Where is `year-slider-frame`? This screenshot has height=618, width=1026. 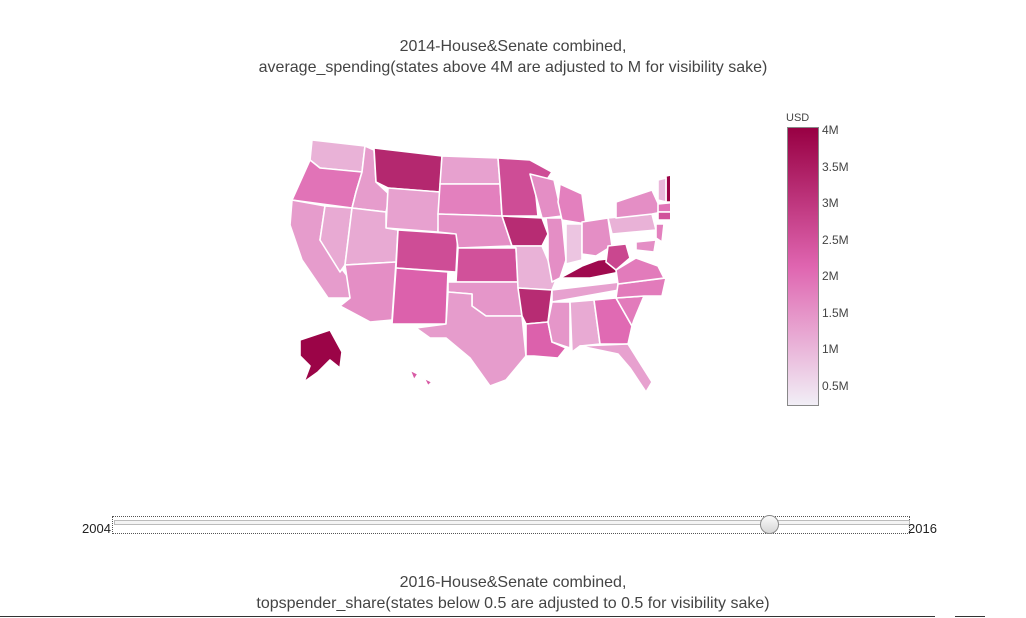 year-slider-frame is located at coordinates (511, 525).